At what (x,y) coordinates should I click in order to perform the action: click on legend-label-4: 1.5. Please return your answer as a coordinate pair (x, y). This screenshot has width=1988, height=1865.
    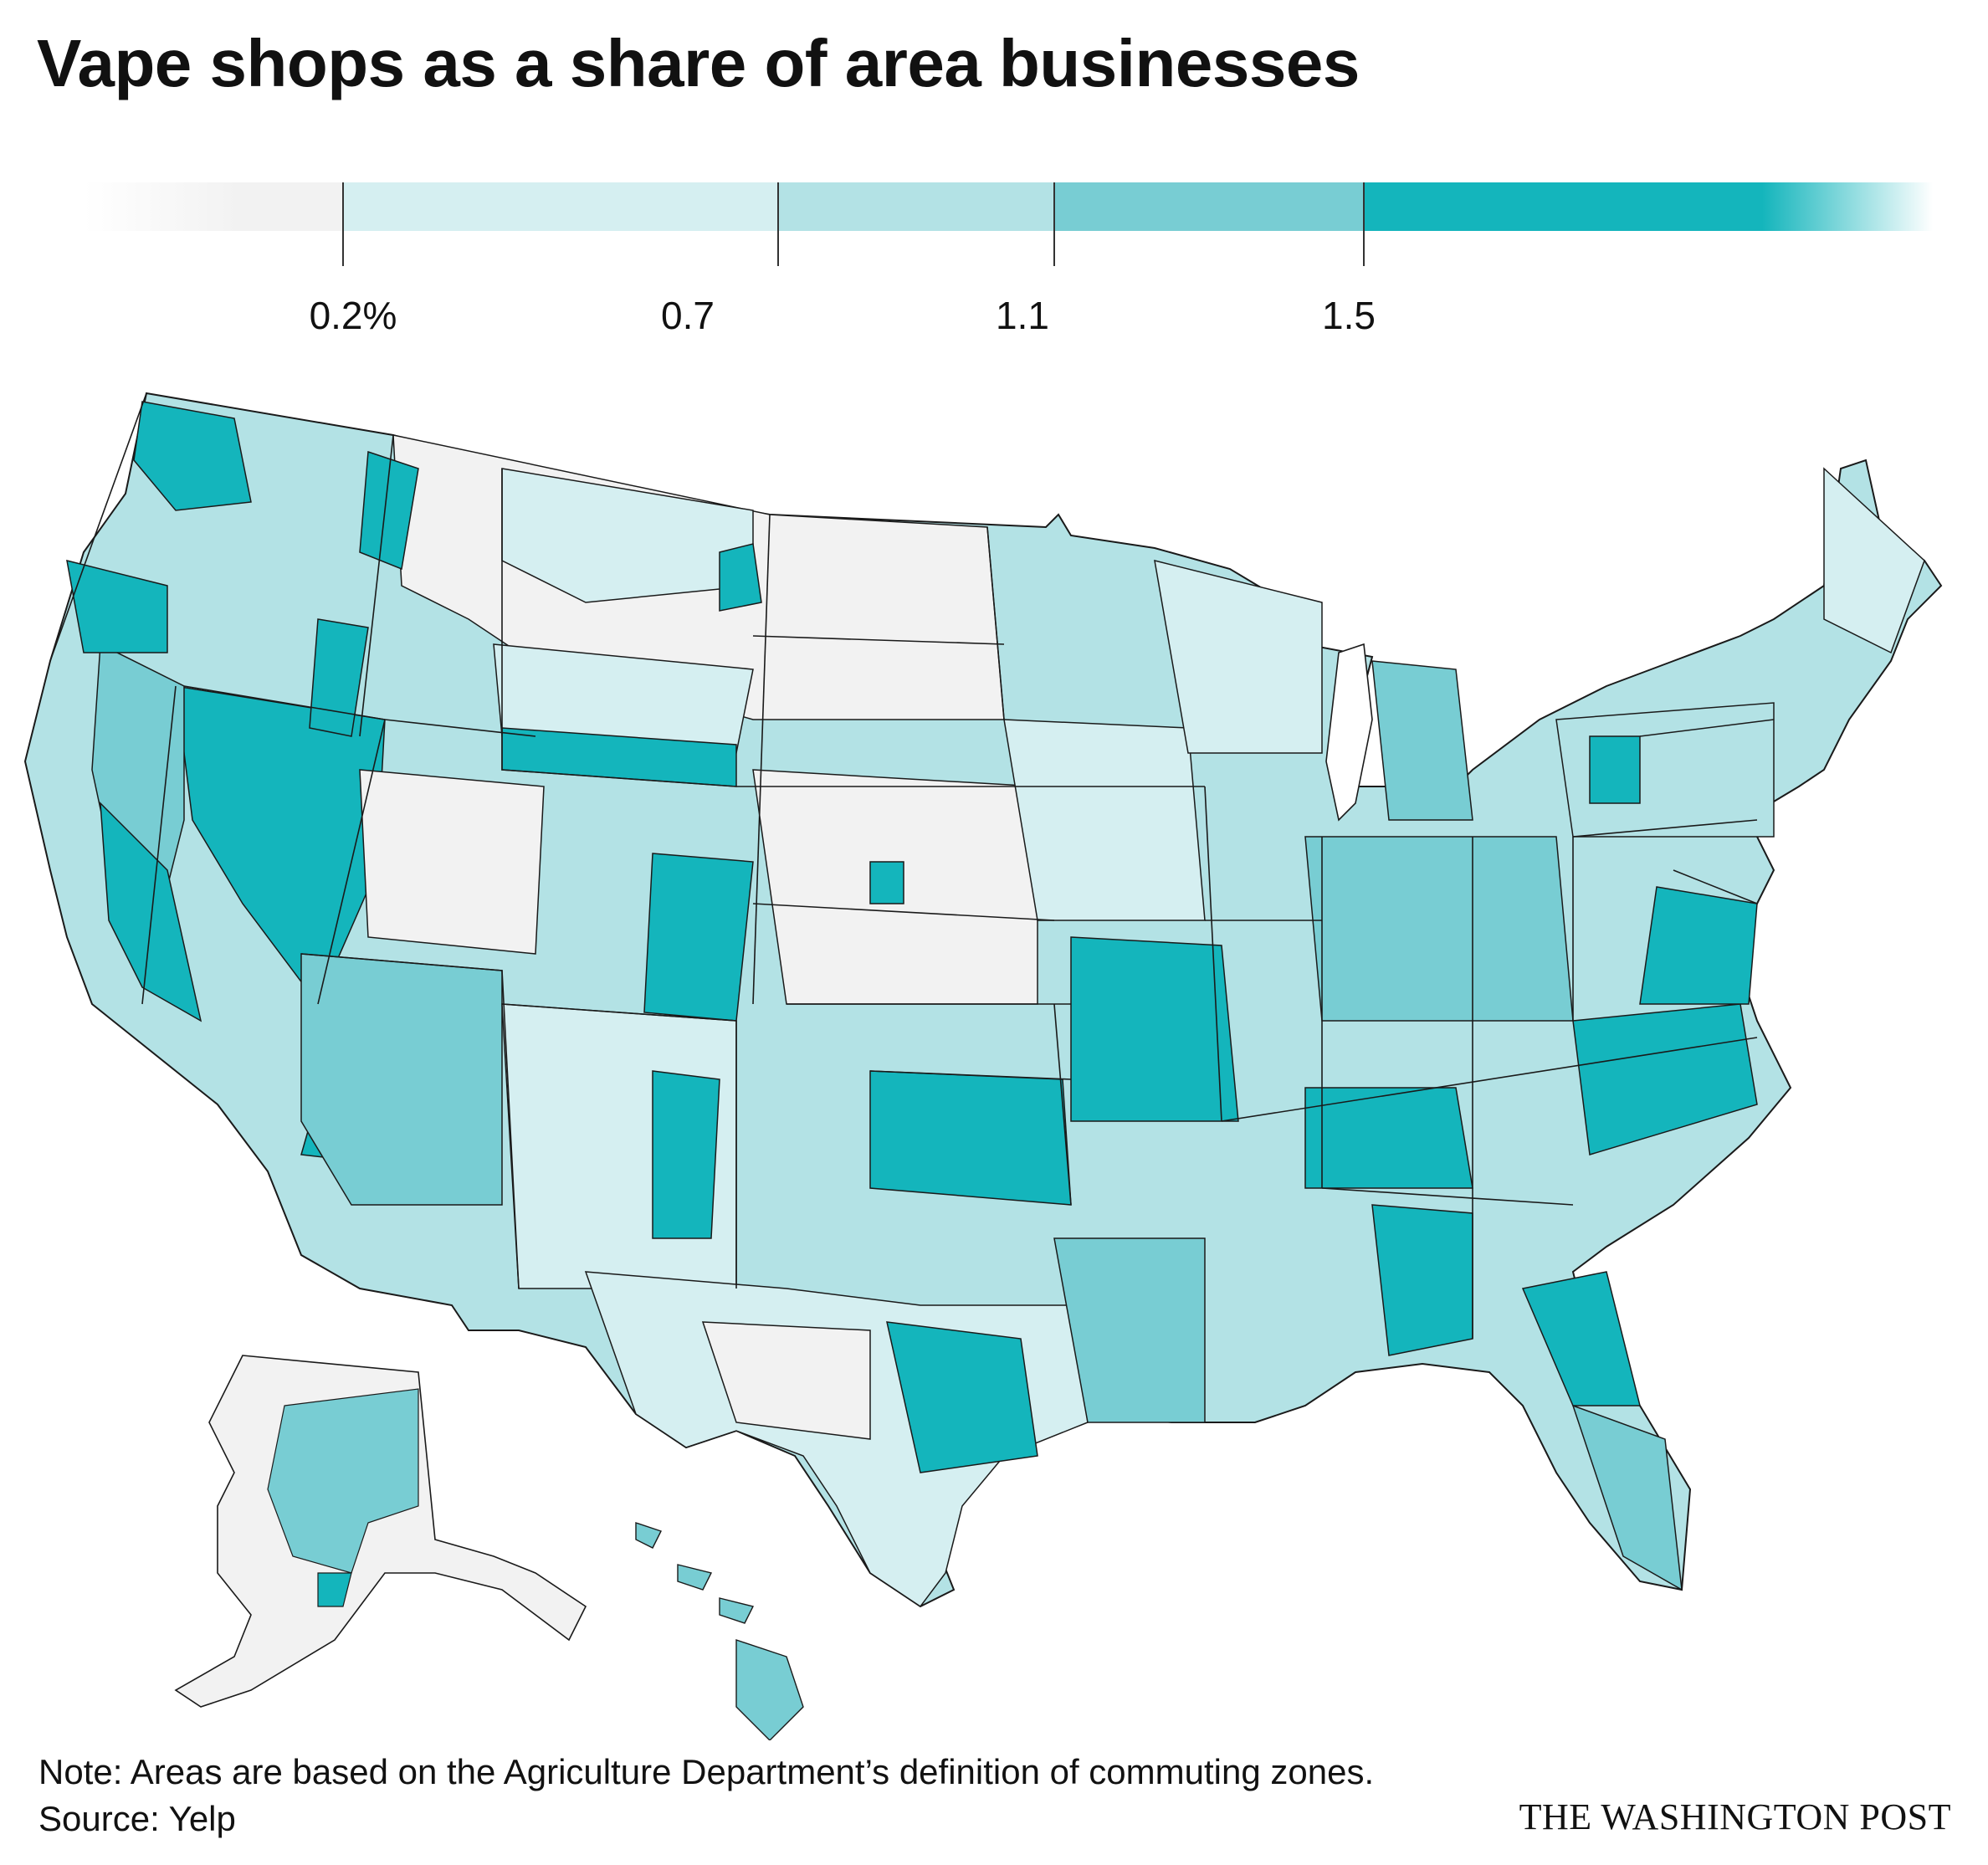
    Looking at the image, I should click on (1349, 315).